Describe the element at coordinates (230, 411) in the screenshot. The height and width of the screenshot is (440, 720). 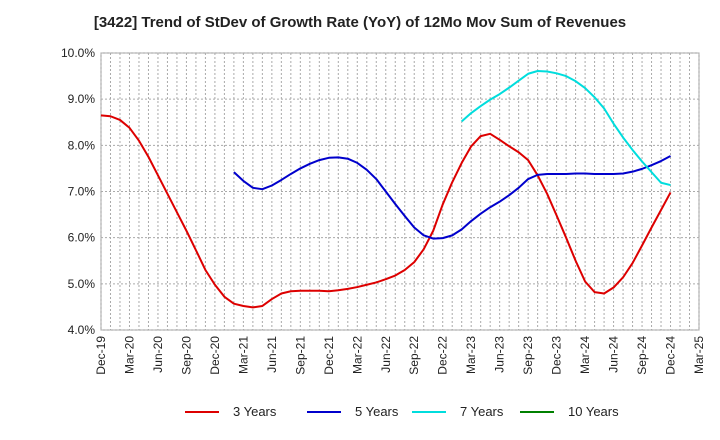
I see `legend-item-3-years: 3 Years` at that location.